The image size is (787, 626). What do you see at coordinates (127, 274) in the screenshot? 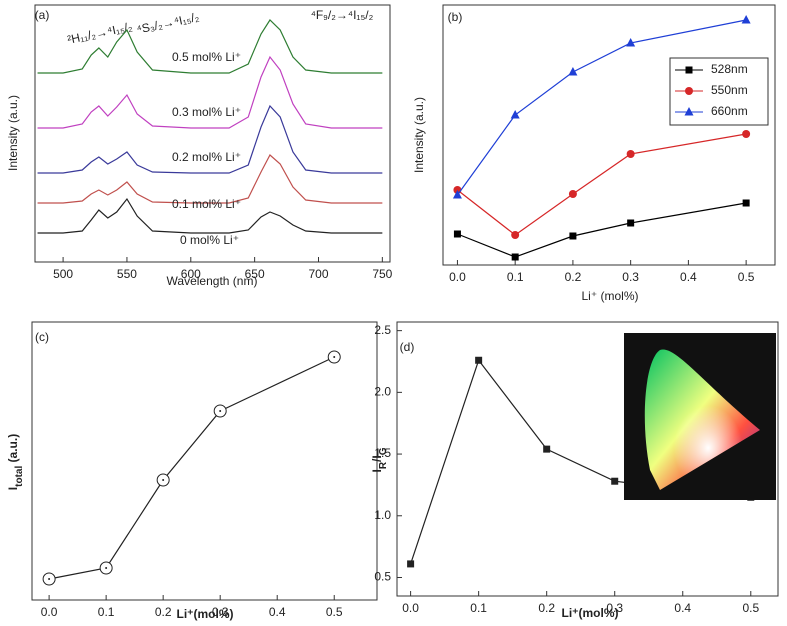
I see `x-tick-label: 550` at bounding box center [127, 274].